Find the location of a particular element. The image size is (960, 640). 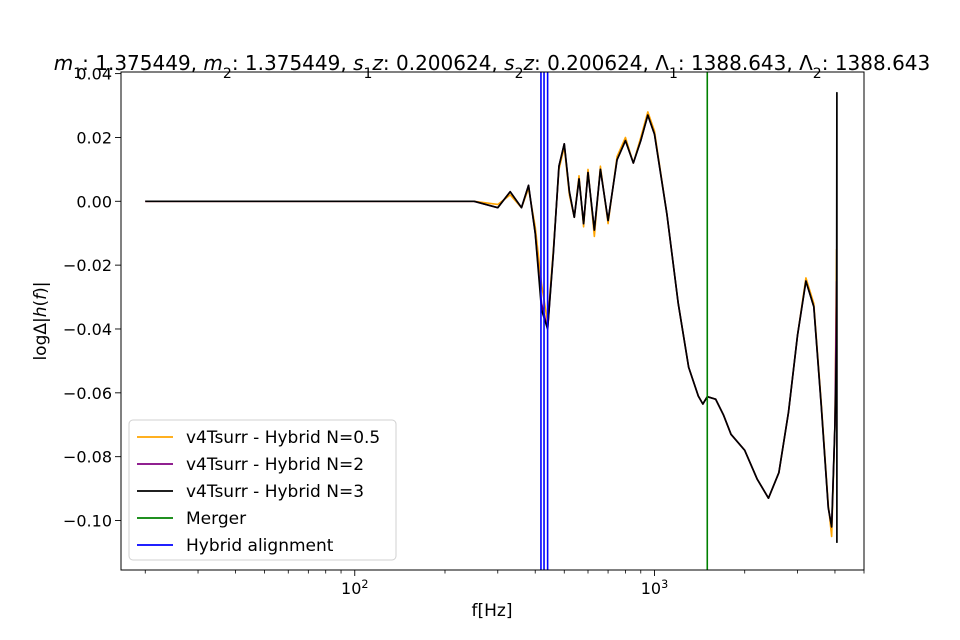

legend-label: Merger is located at coordinates (216, 519).